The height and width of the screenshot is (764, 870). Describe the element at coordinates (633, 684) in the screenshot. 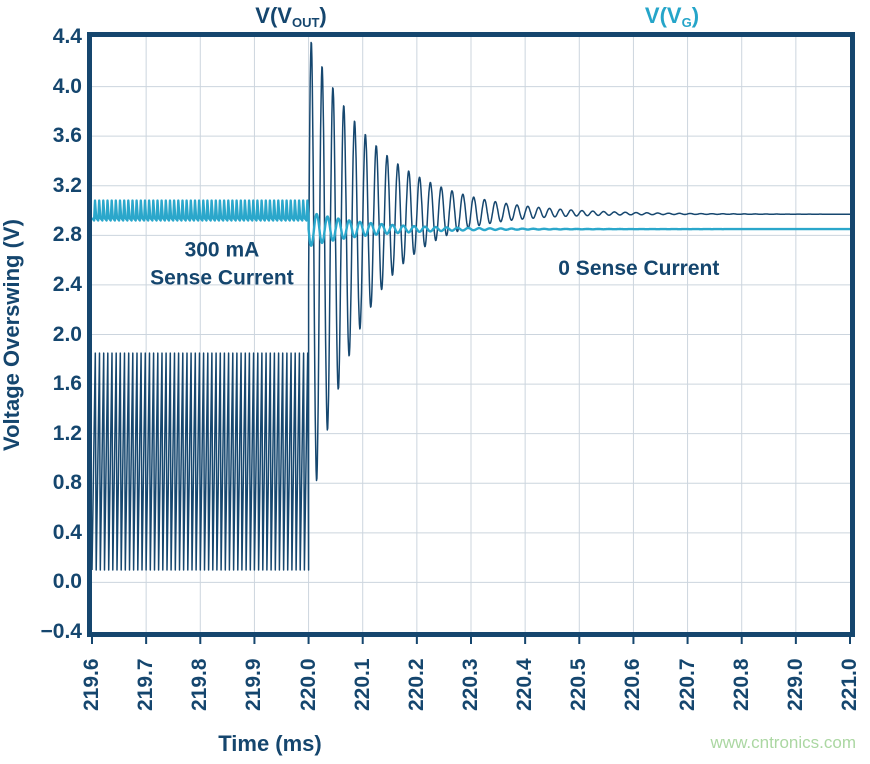

I see `x-tick-label: 220.6` at that location.